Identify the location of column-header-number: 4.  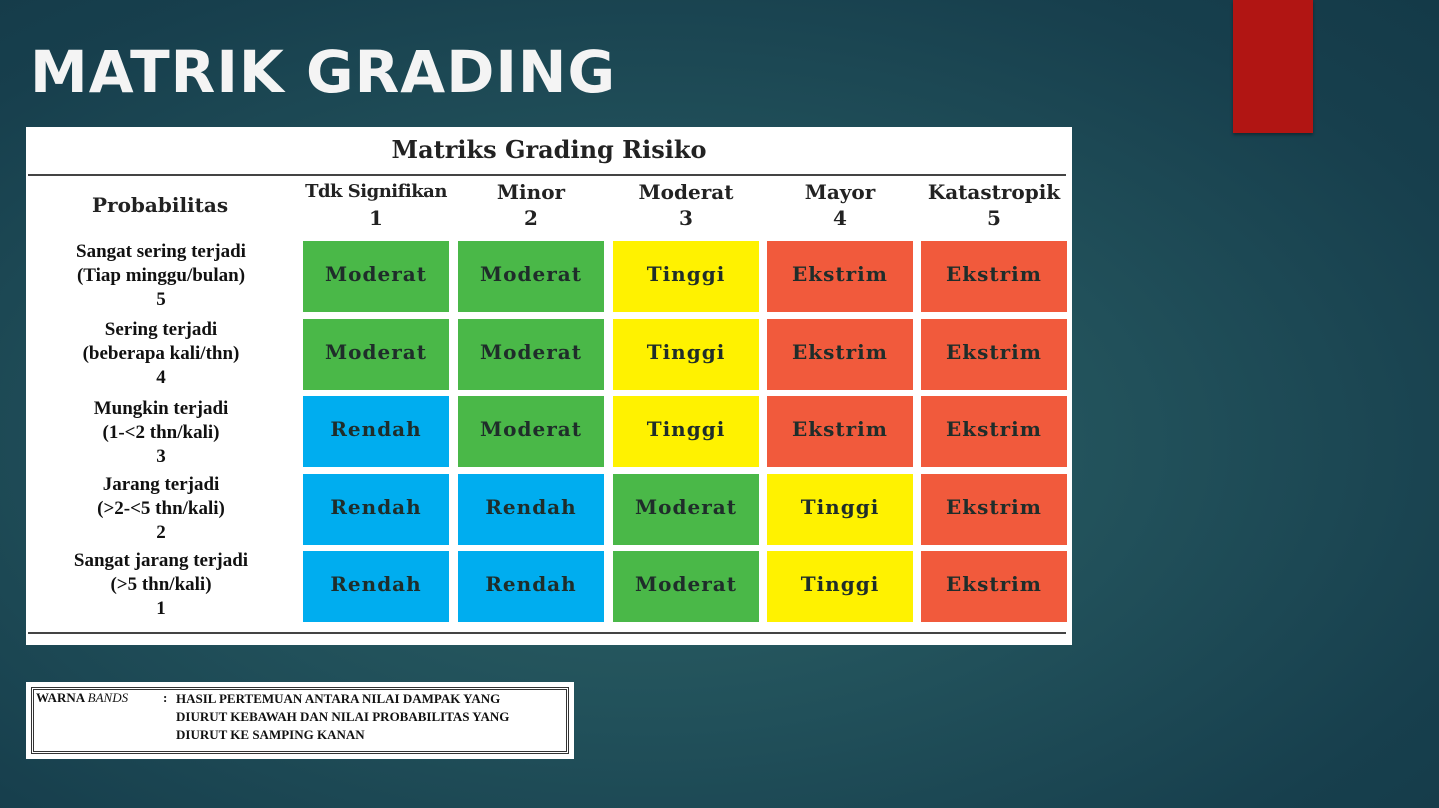
(840, 218).